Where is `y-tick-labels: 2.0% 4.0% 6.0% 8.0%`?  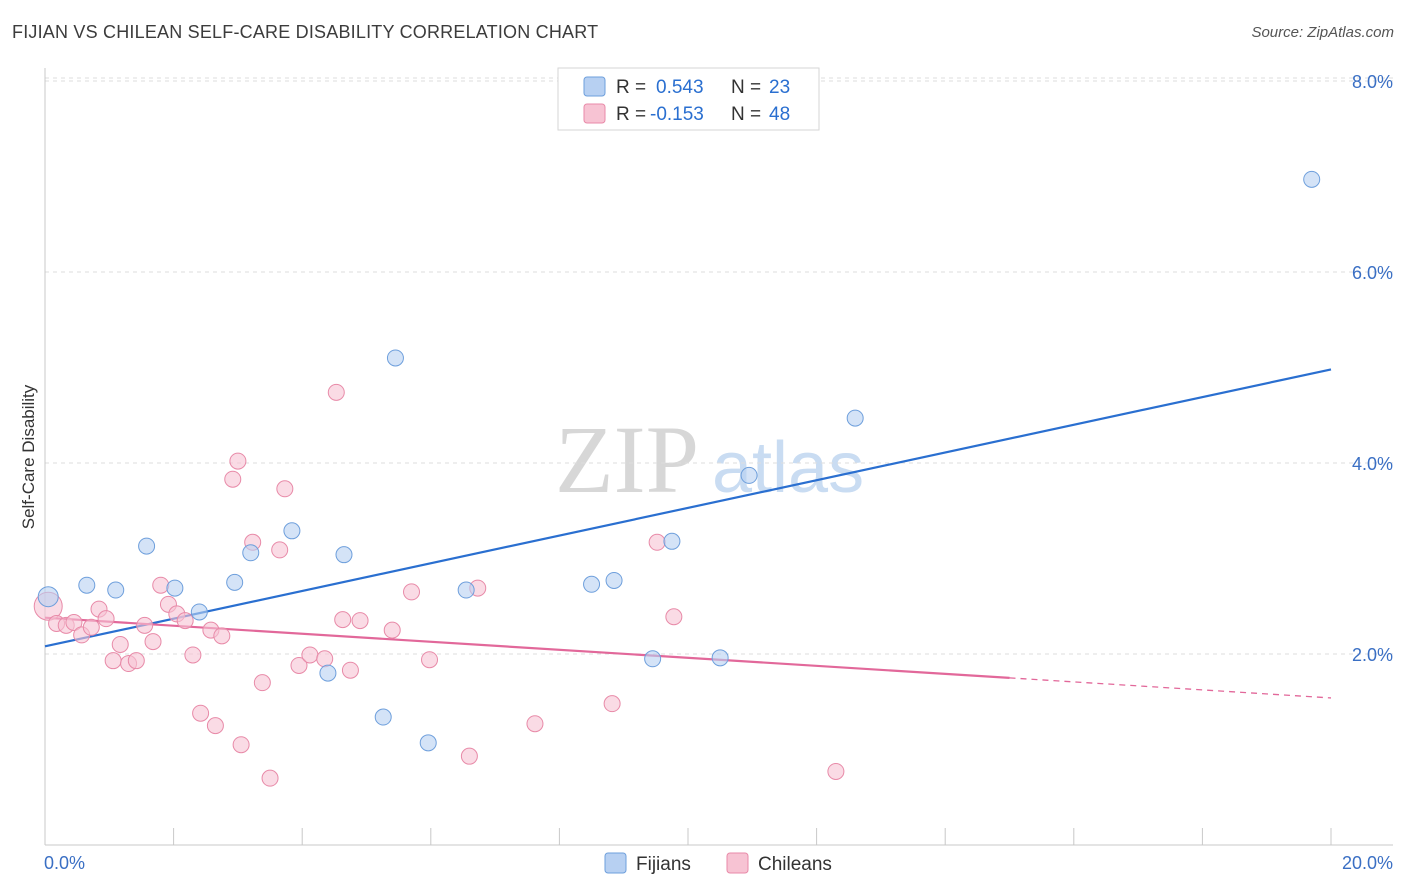
y-tick-labels: 2.0% 4.0% 6.0% 8.0% is located at coordinates (1372, 368).